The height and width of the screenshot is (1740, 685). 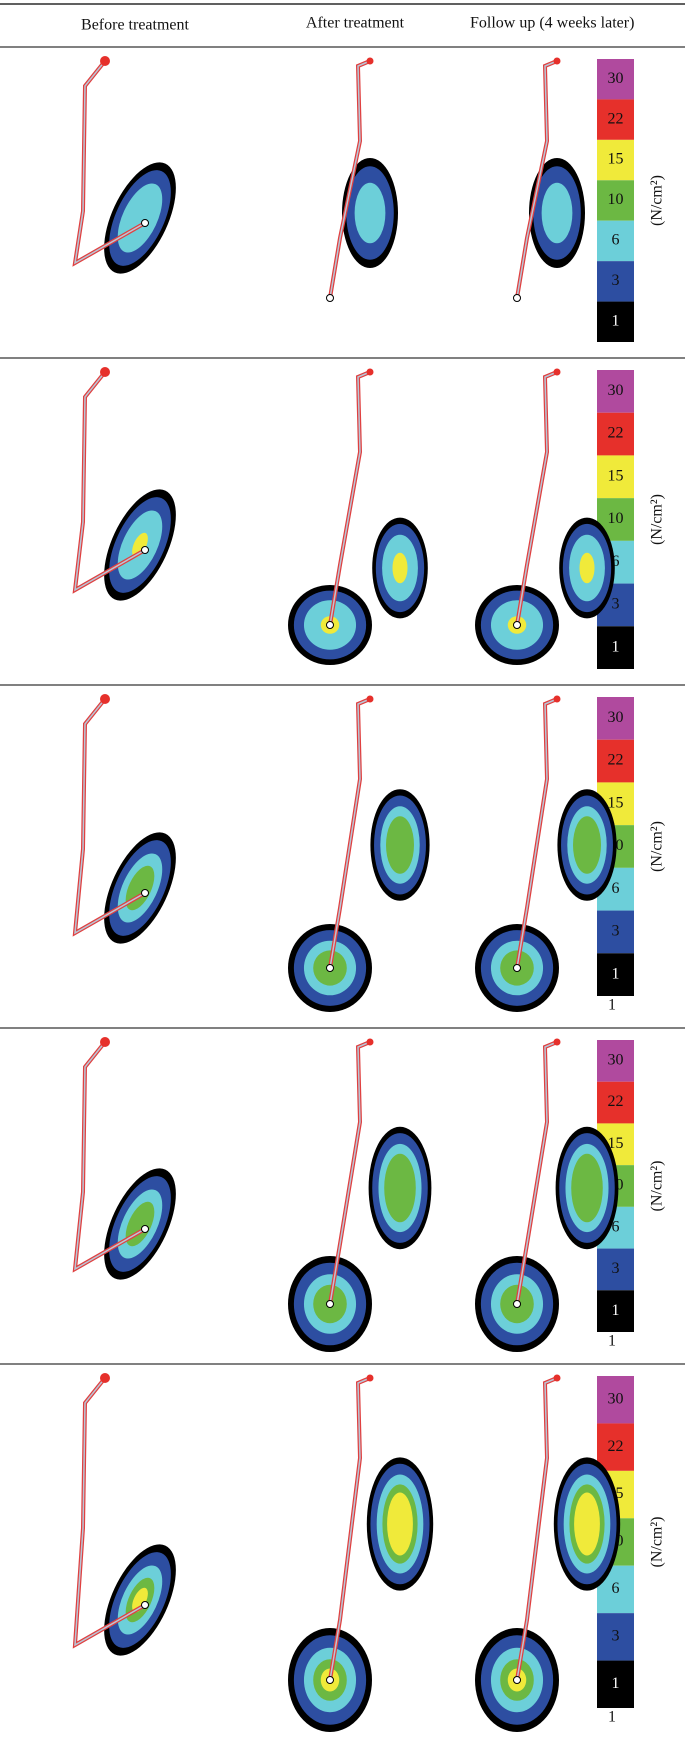 I want to click on scale-label: 10, so click(x=616, y=199).